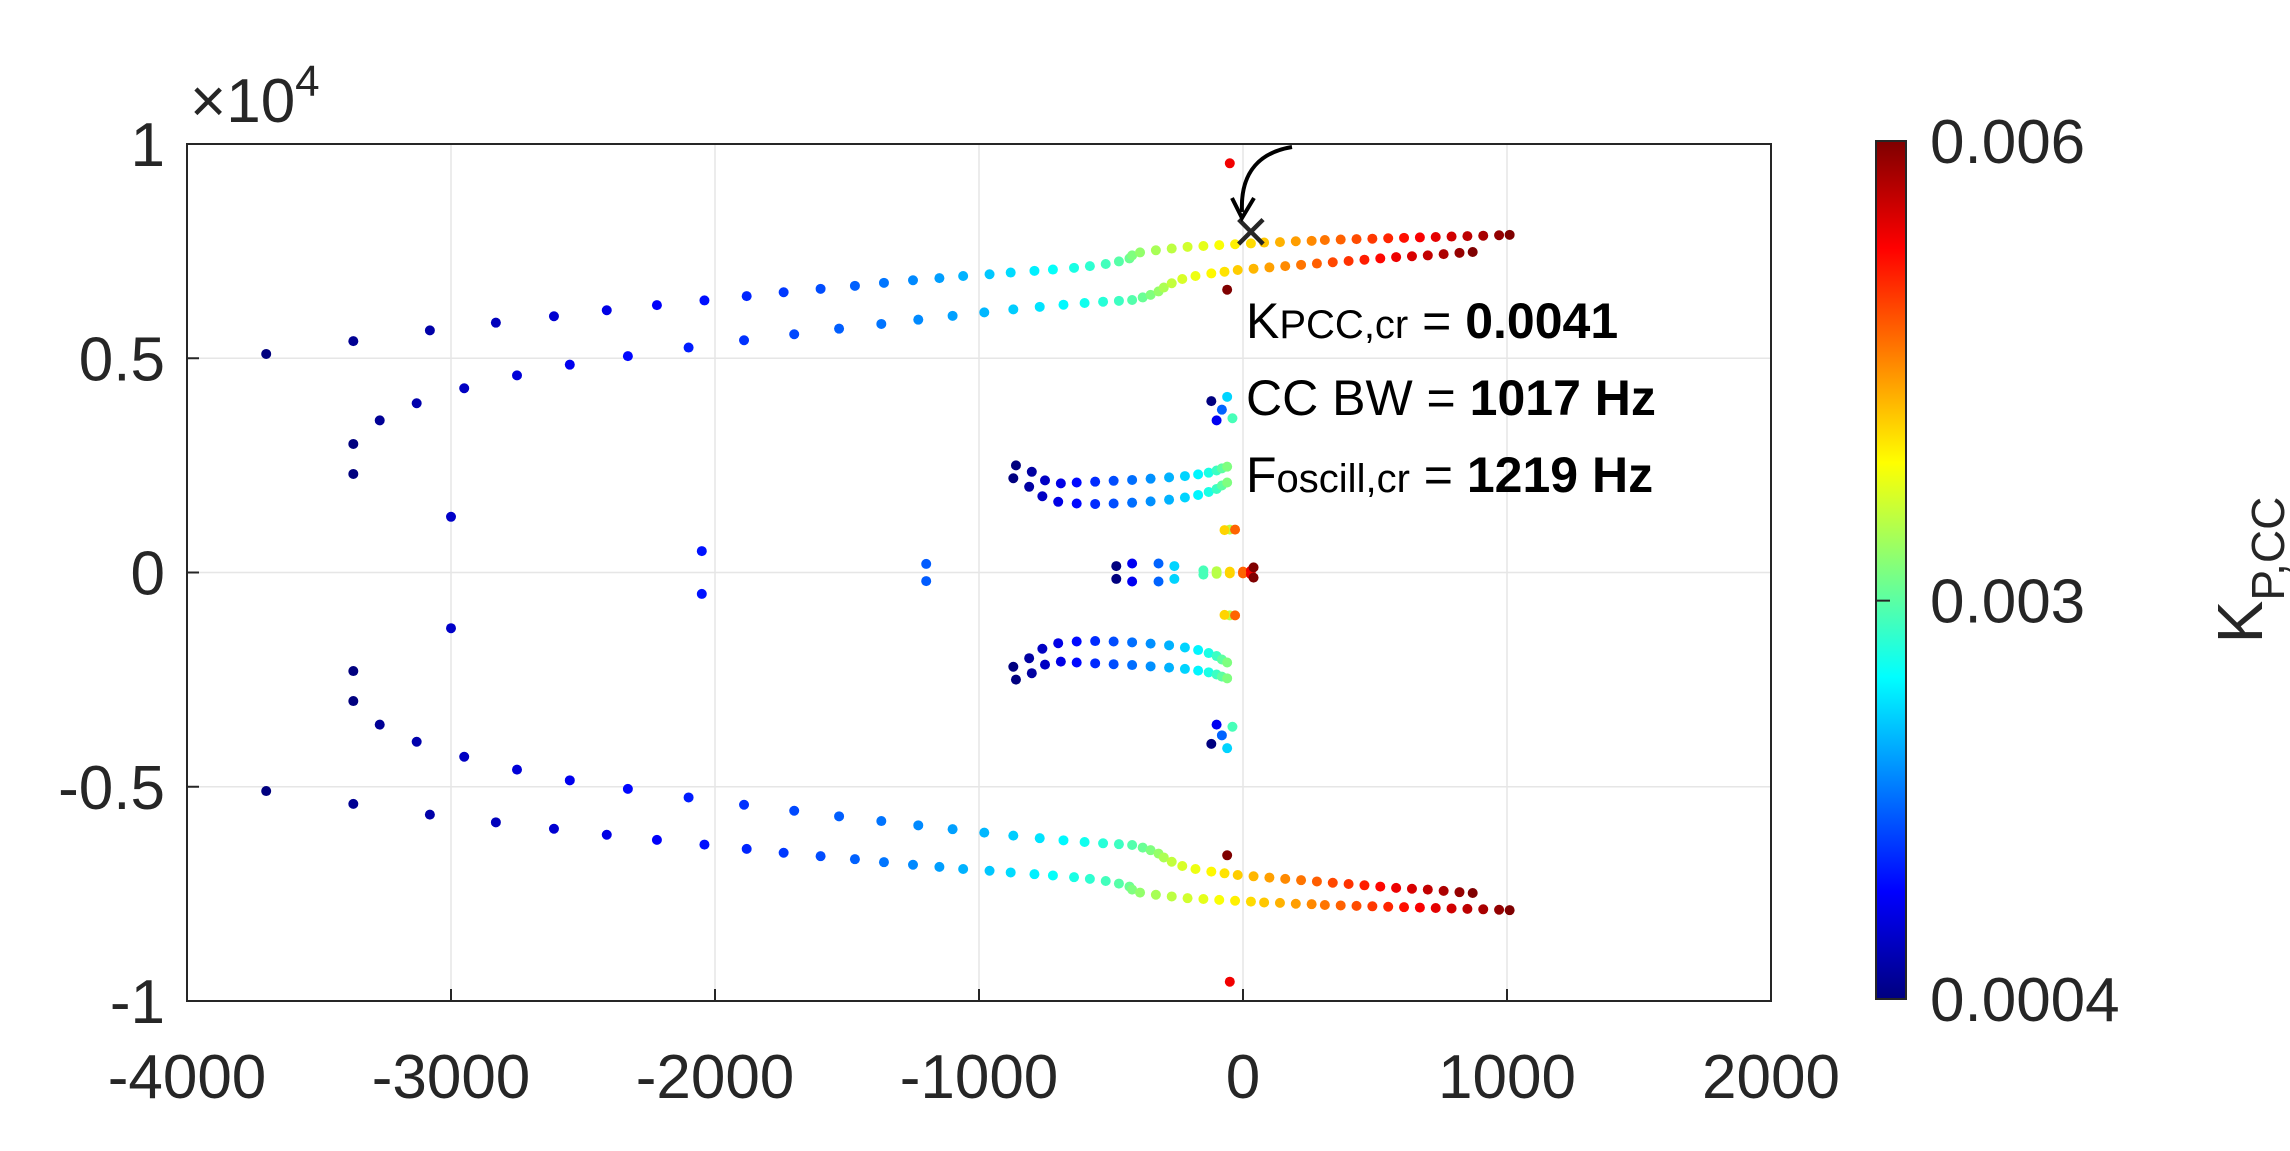 Image resolution: width=2290 pixels, height=1151 pixels. Describe the element at coordinates (1266, 179) in the screenshot. I see `arrow-icon` at that location.